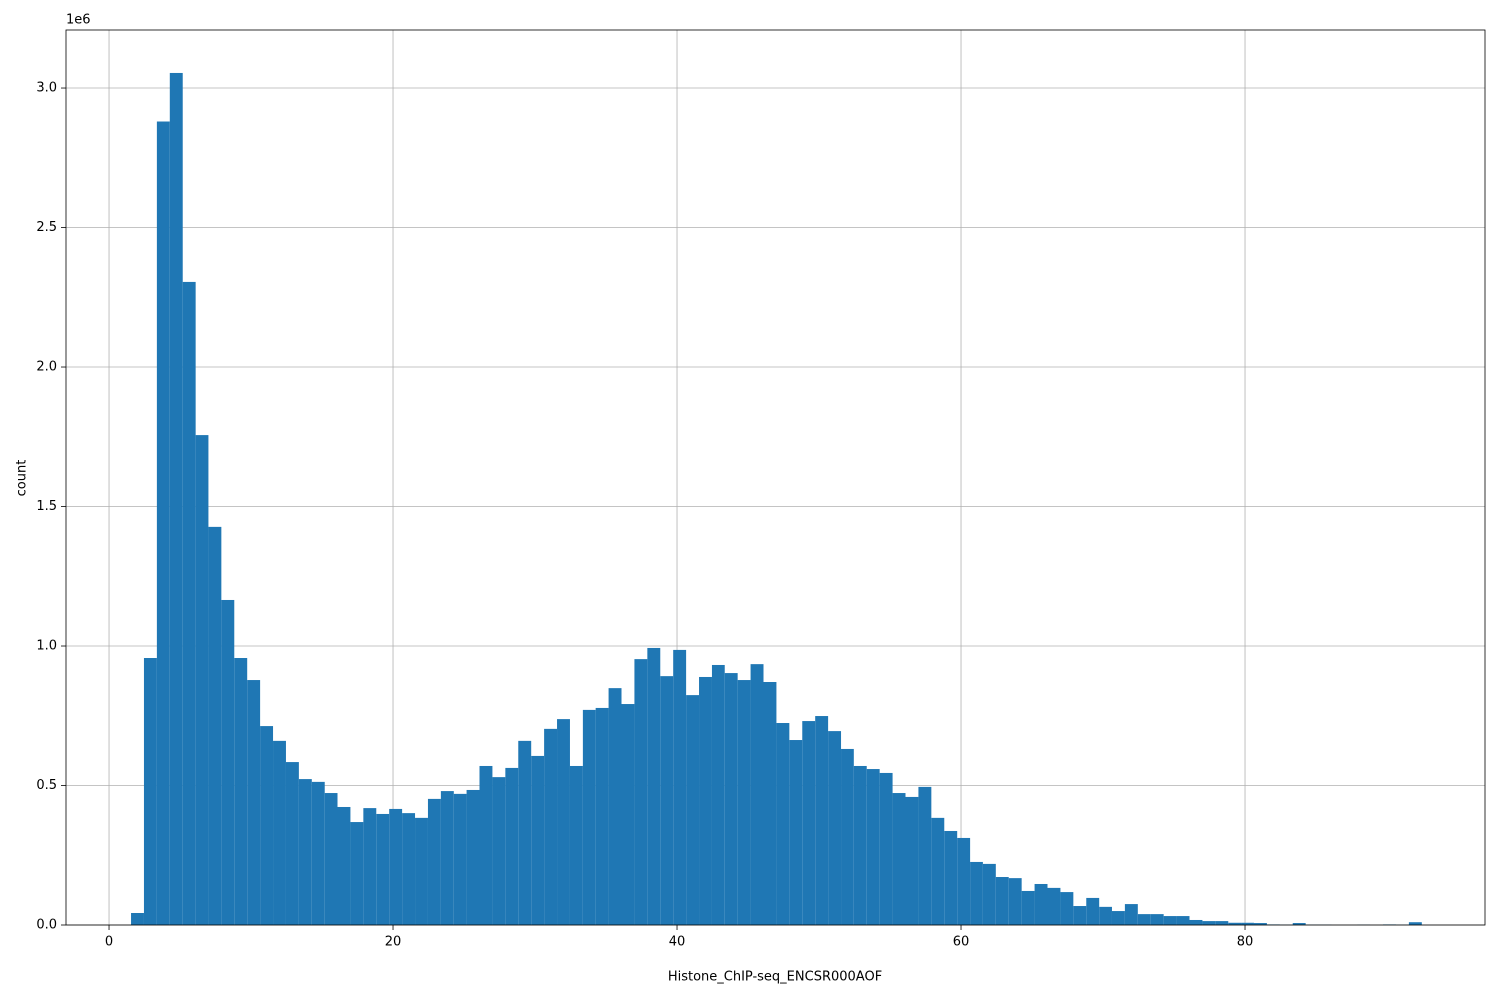  I want to click on y-axis-label: count, so click(22, 478).